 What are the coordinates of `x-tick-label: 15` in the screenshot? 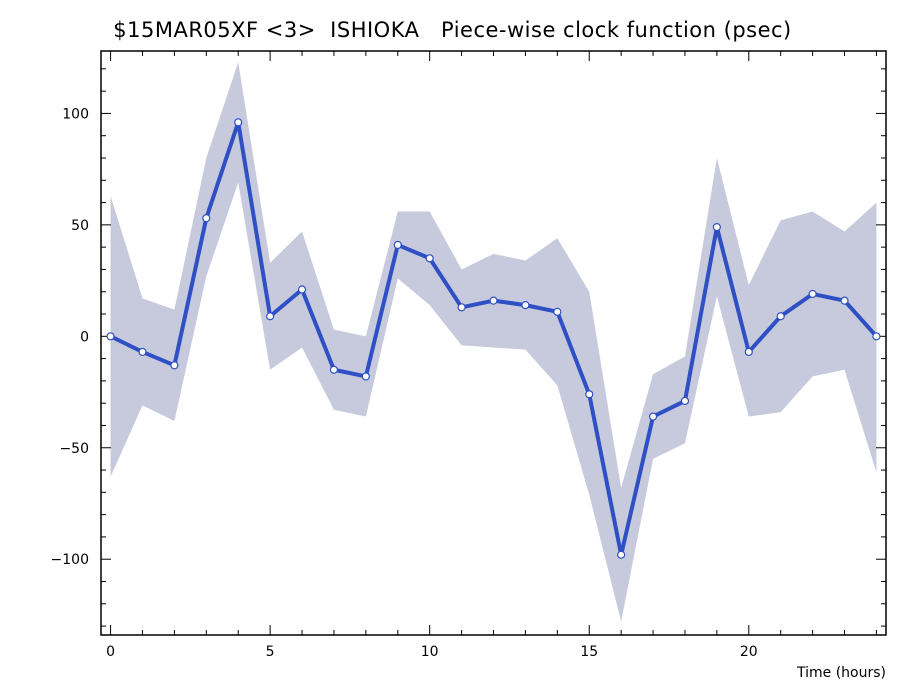 It's located at (589, 652).